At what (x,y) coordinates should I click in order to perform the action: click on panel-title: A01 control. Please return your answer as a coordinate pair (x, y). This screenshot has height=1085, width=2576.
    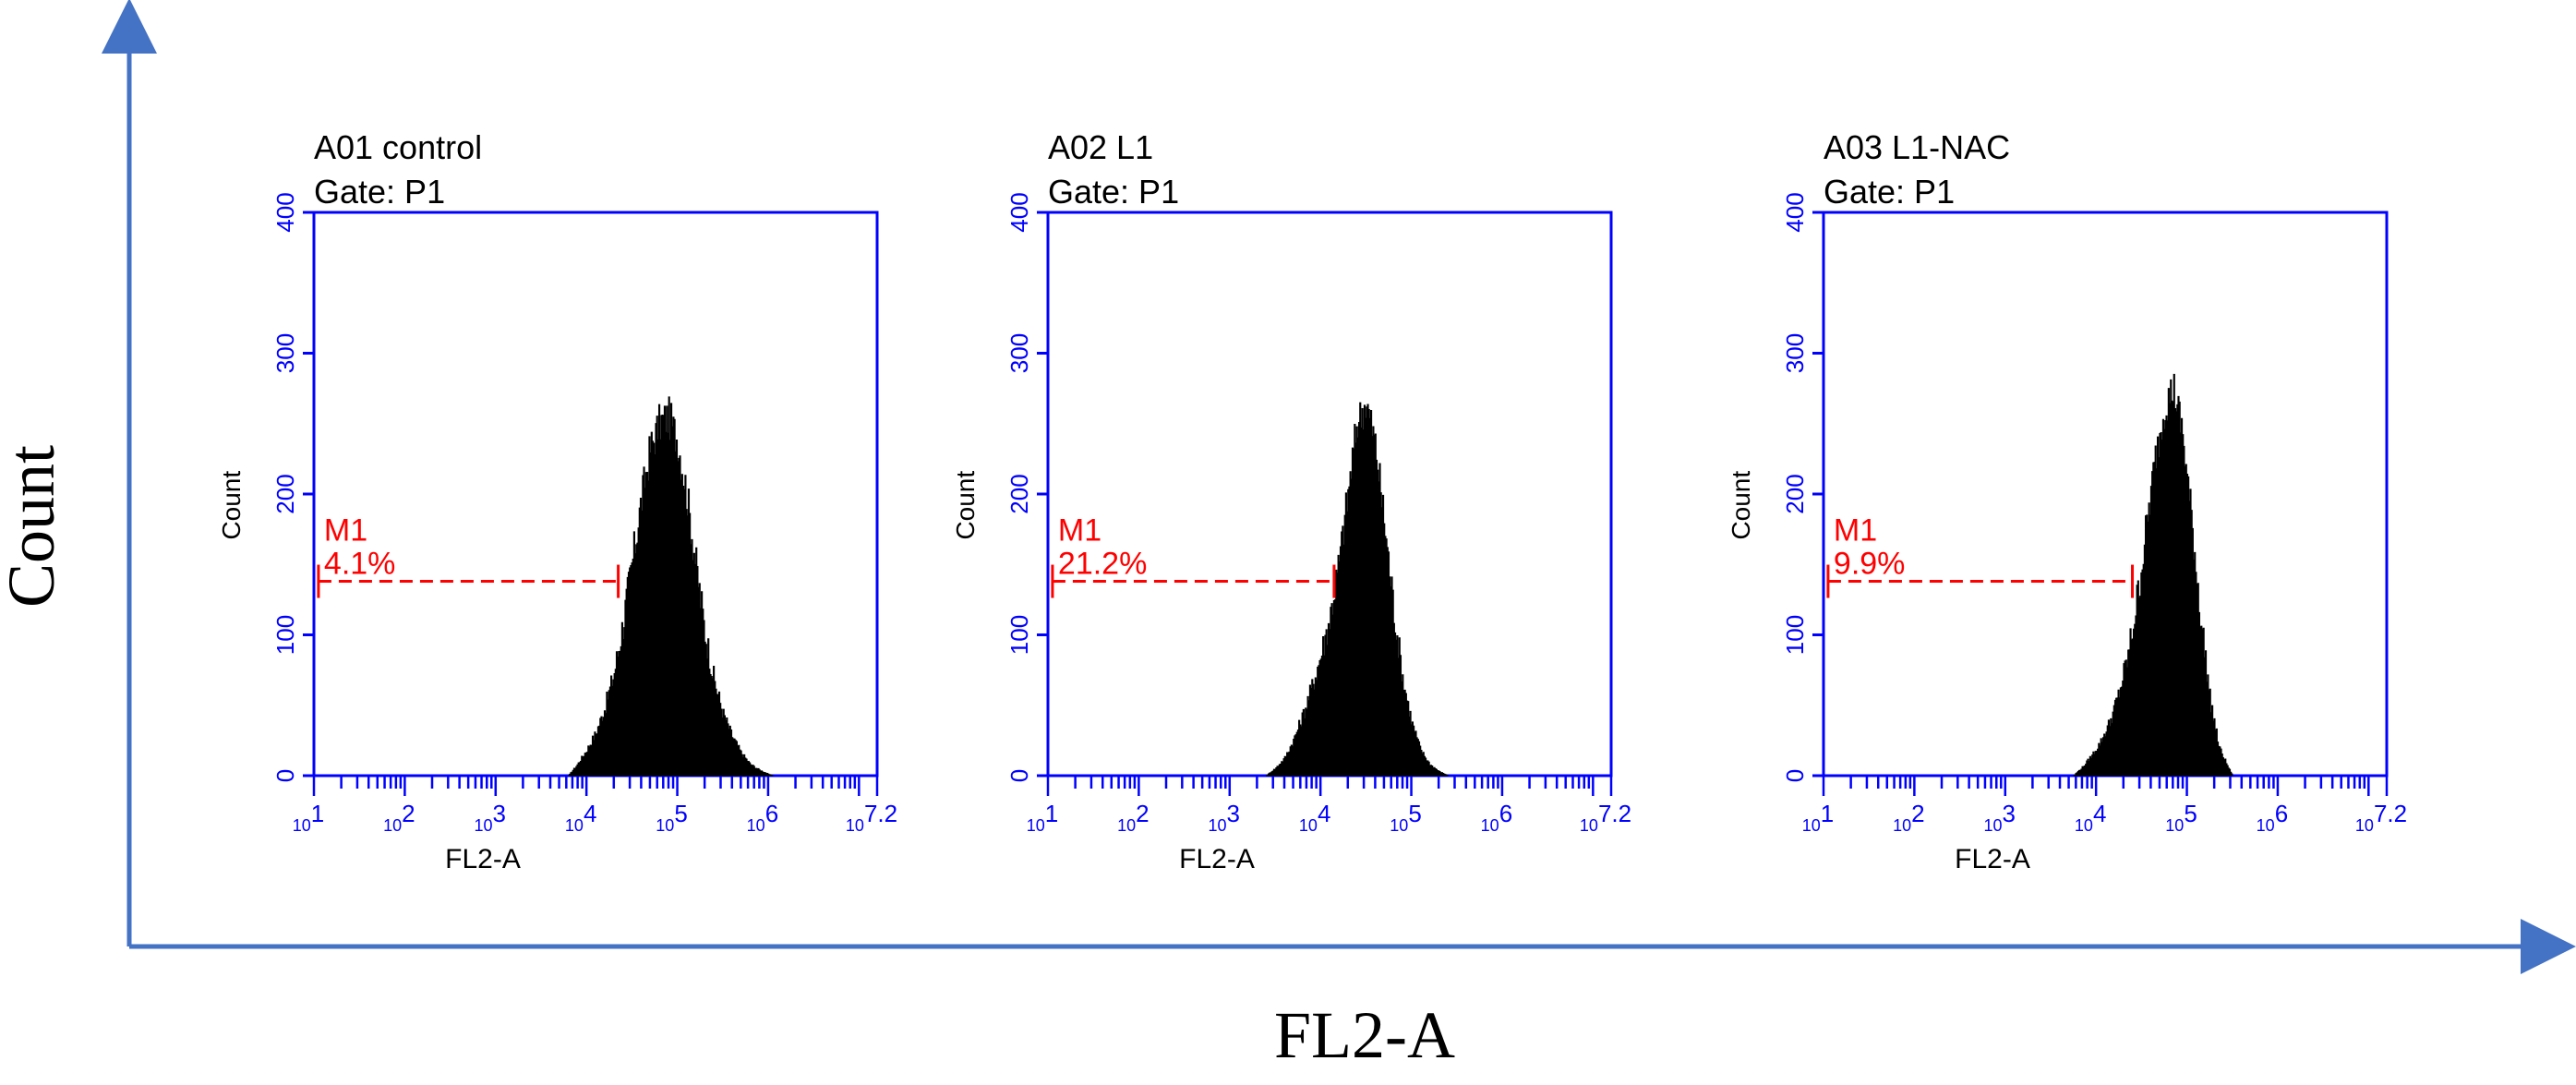
    Looking at the image, I should click on (398, 147).